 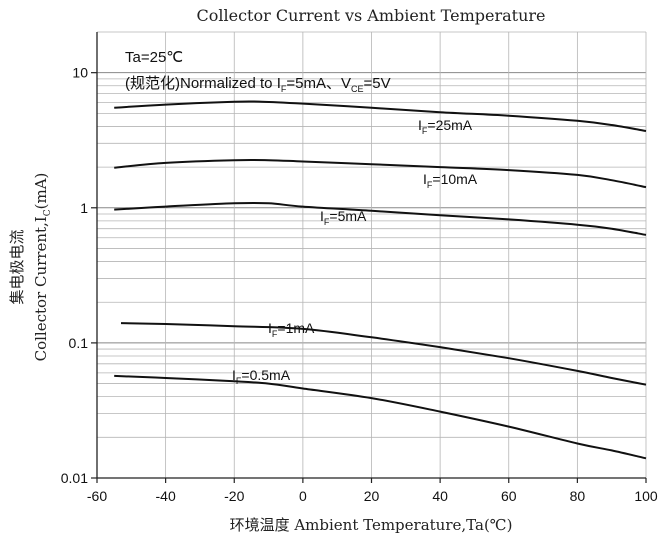 I want to click on series-label-3: IF=5mA, so click(x=343, y=217).